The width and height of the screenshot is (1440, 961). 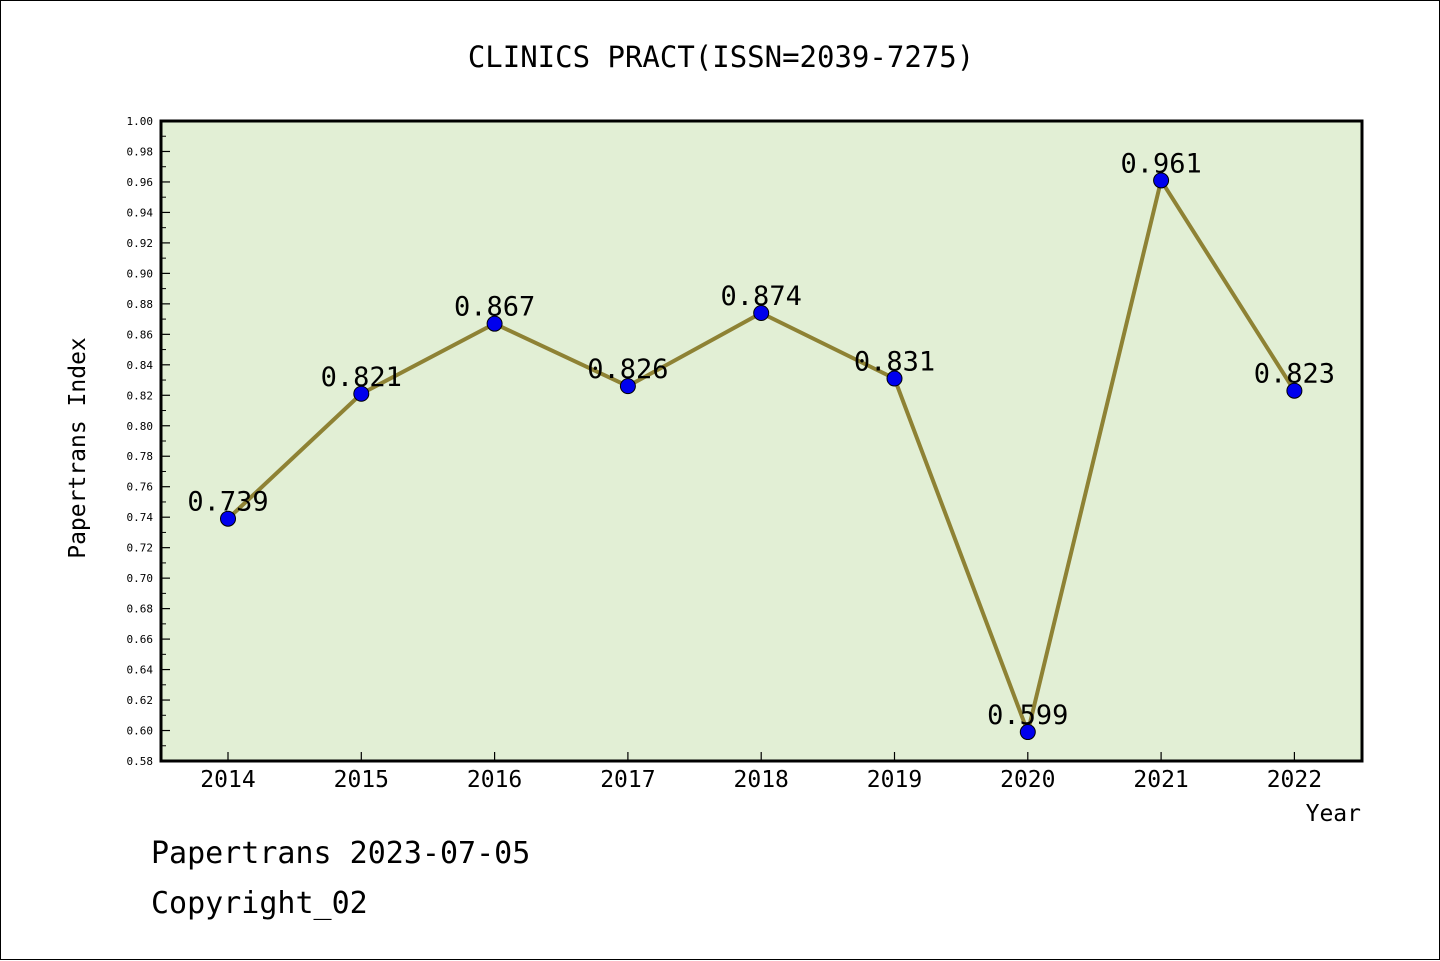 I want to click on y-tick-label: 0.82, so click(x=140, y=395).